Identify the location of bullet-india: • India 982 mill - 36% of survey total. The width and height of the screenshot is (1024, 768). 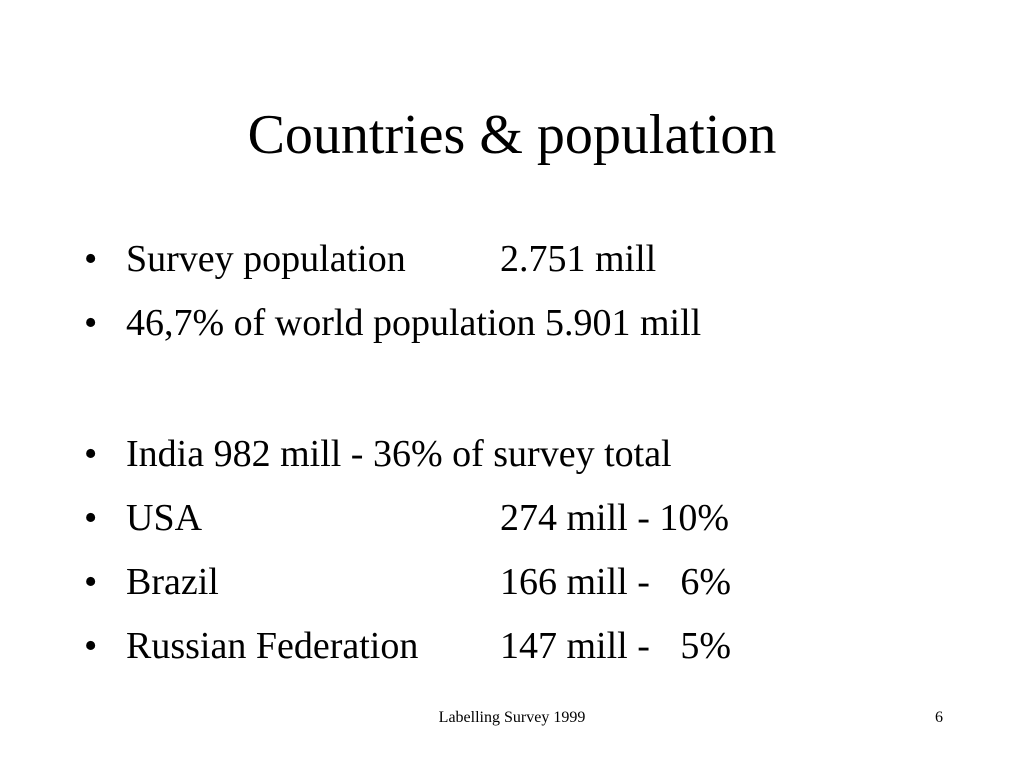
(534, 454).